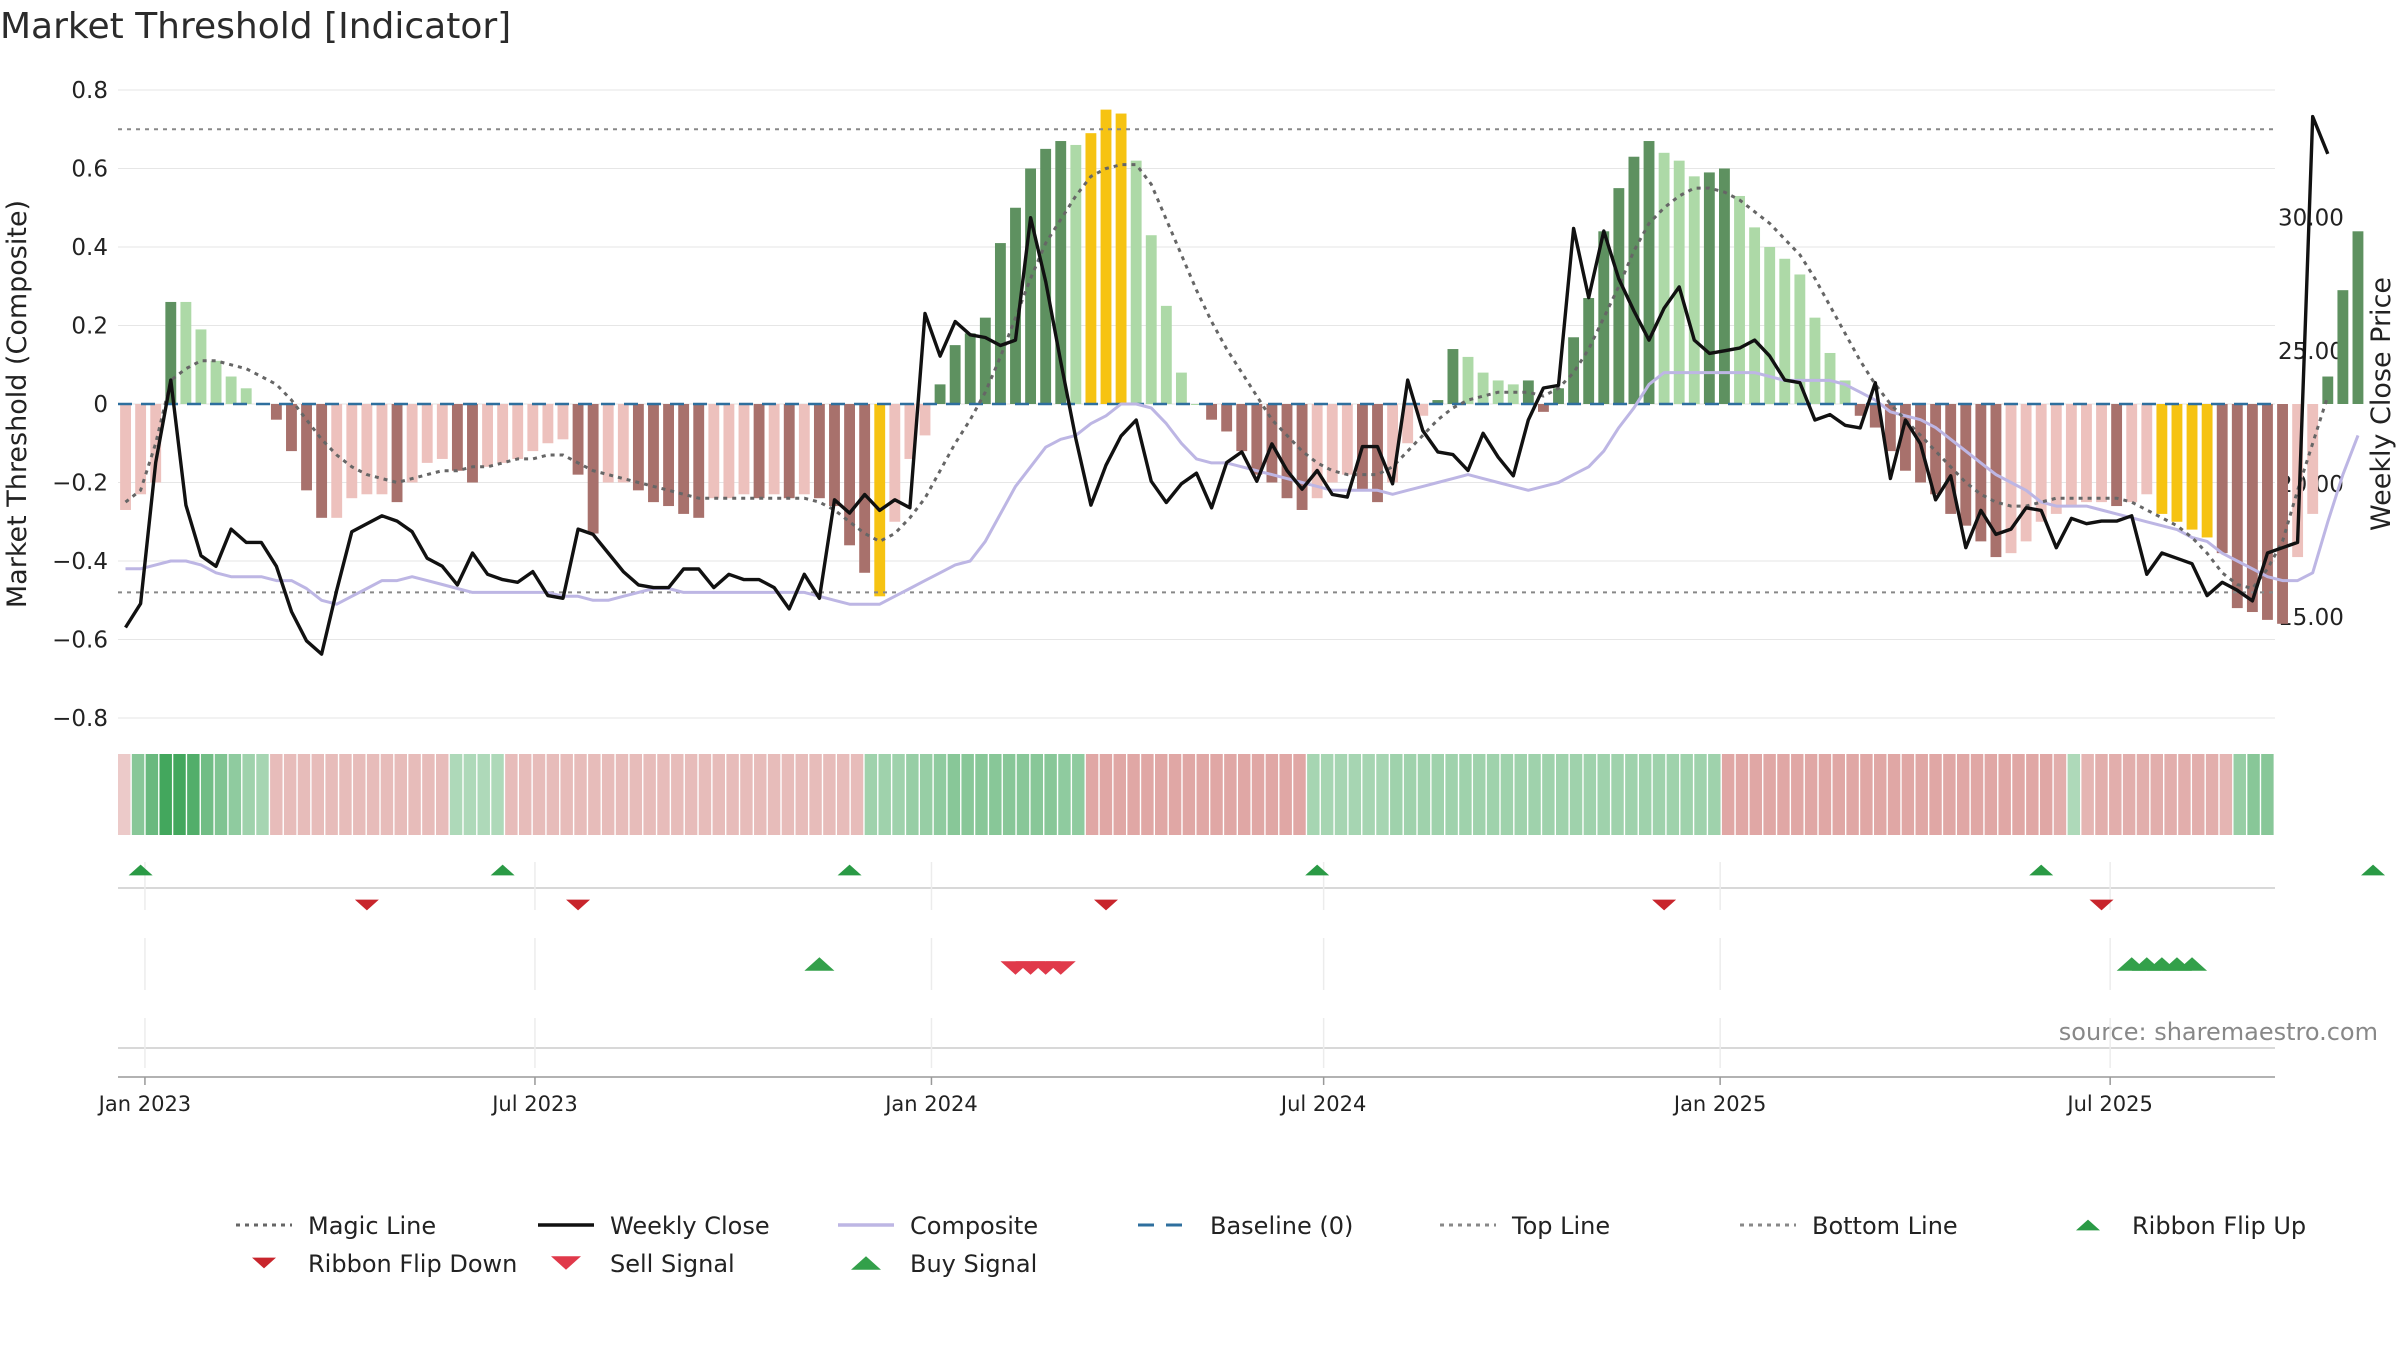  I want to click on legend-label-top-line: Top Line, so click(1560, 1226).